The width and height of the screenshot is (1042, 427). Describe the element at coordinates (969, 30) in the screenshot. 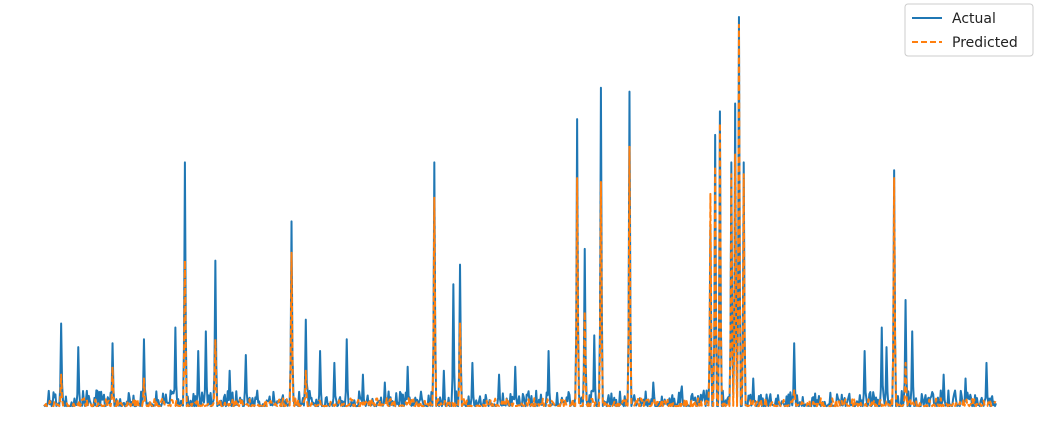

I see `legend: Actual Predicted` at that location.